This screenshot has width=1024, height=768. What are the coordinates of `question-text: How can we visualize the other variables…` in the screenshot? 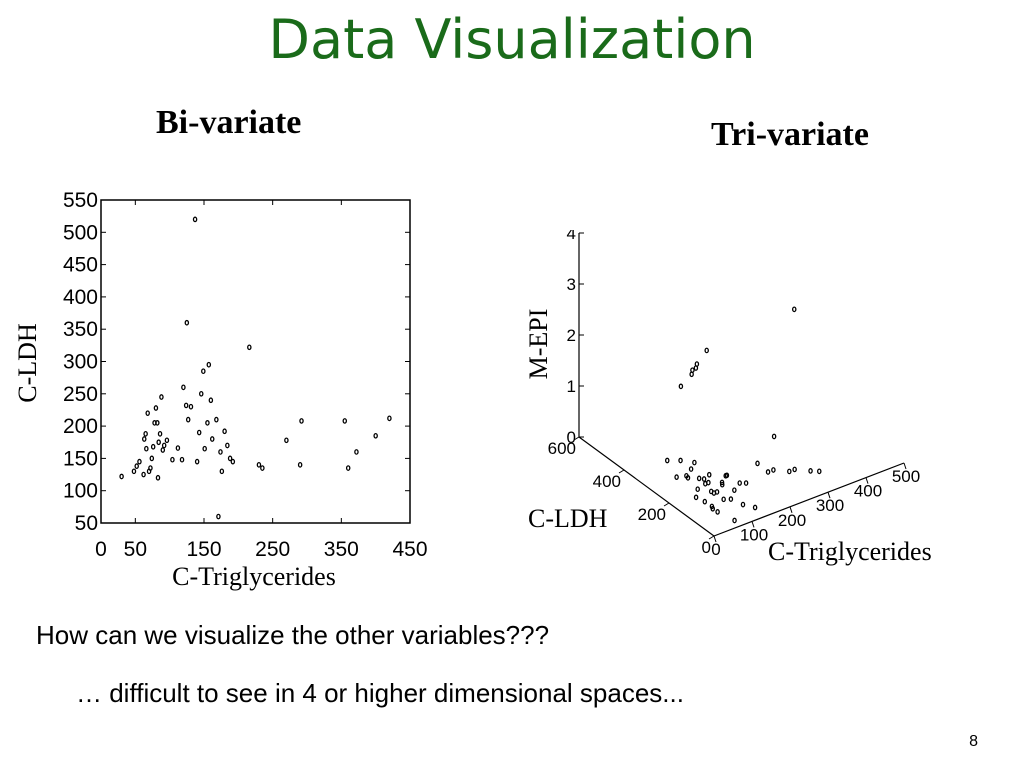 It's located at (293, 635).